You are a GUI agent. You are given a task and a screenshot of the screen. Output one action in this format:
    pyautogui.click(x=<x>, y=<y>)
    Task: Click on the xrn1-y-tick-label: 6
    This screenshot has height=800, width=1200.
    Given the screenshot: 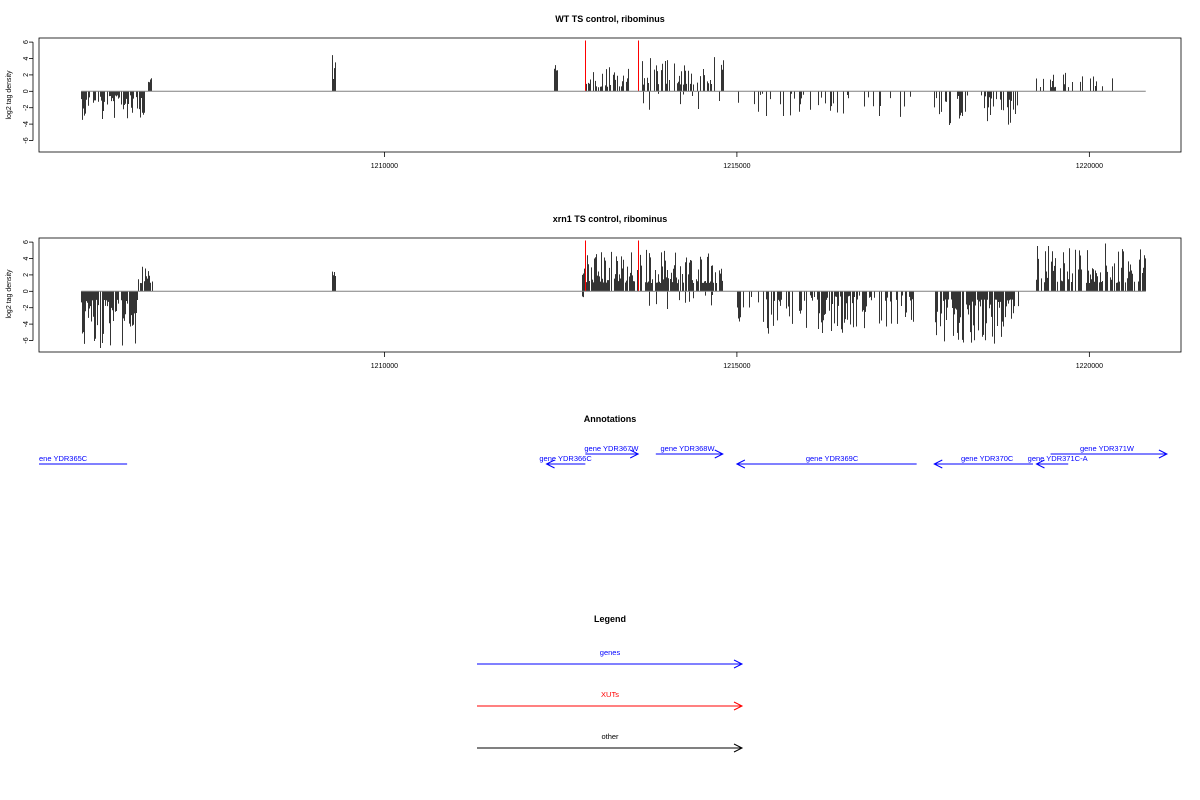 What is the action you would take?
    pyautogui.click(x=26, y=242)
    